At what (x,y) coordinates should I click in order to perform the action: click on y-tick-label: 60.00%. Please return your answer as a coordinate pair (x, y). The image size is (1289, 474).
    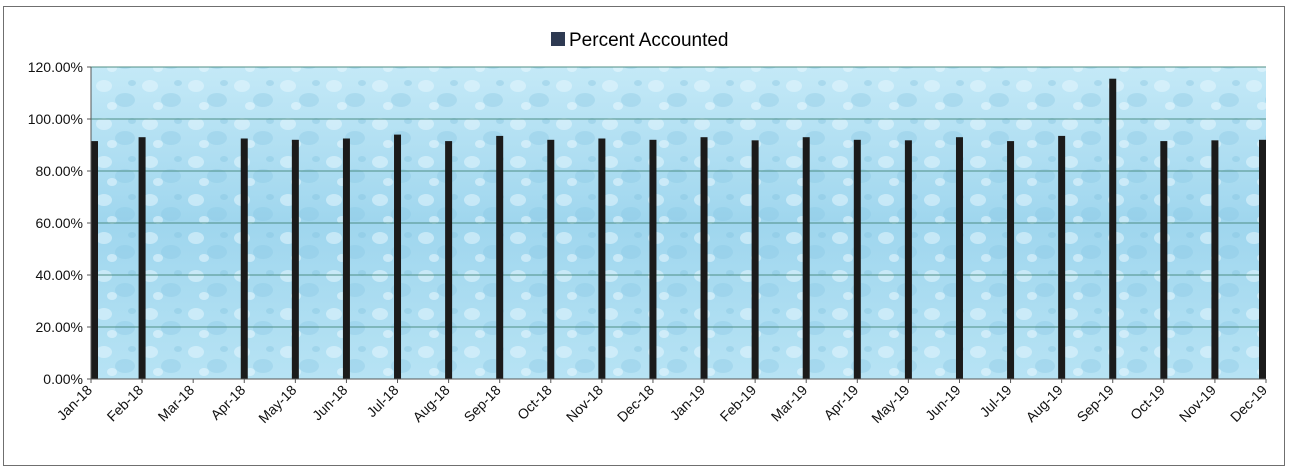
    Looking at the image, I should click on (59, 223).